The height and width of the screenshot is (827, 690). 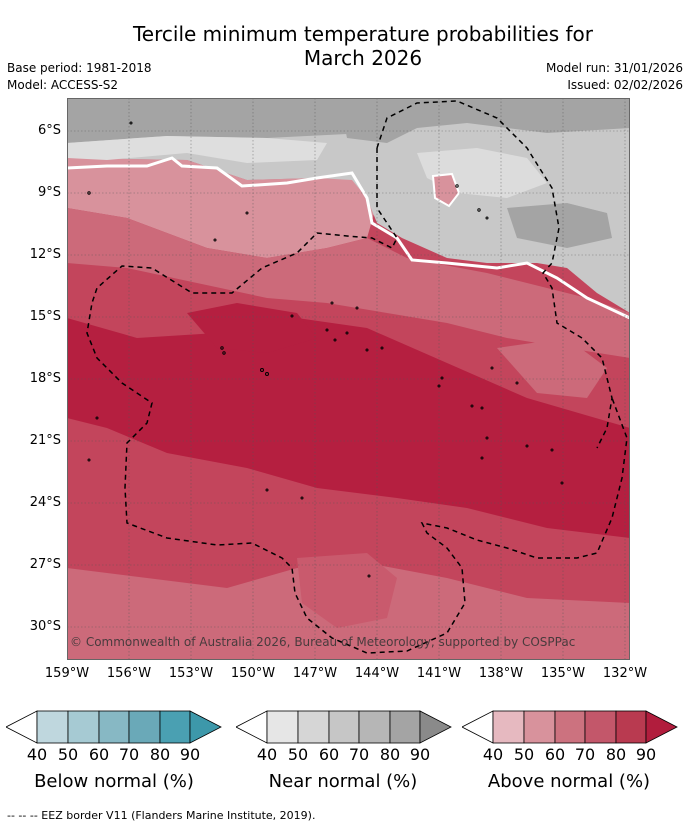 What do you see at coordinates (569, 781) in the screenshot?
I see `colorbar-above-label: Above normal (%)` at bounding box center [569, 781].